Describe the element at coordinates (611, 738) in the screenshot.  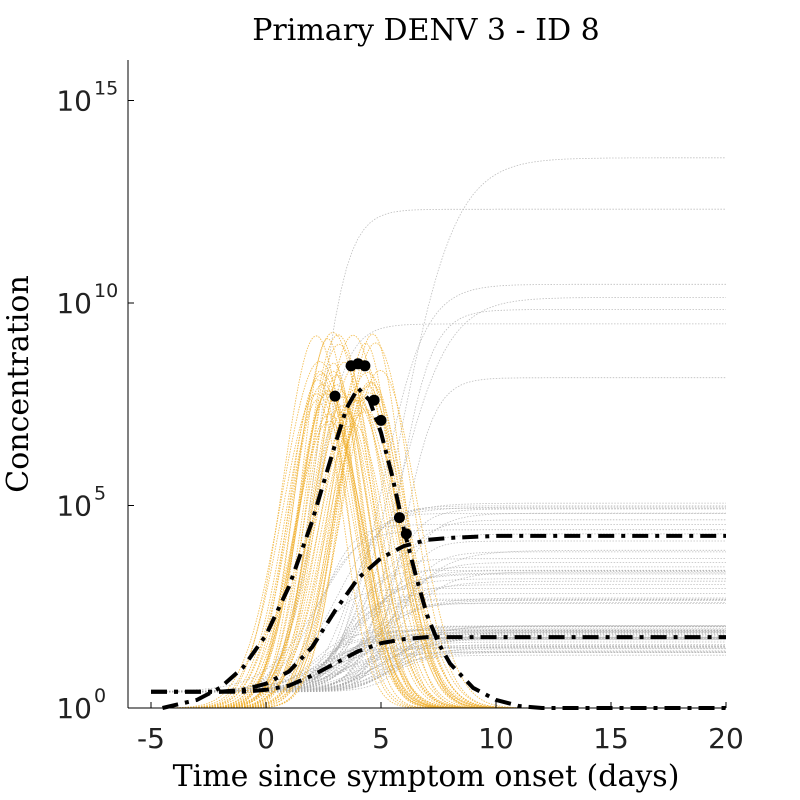
I see `x-tick-label: 15` at that location.